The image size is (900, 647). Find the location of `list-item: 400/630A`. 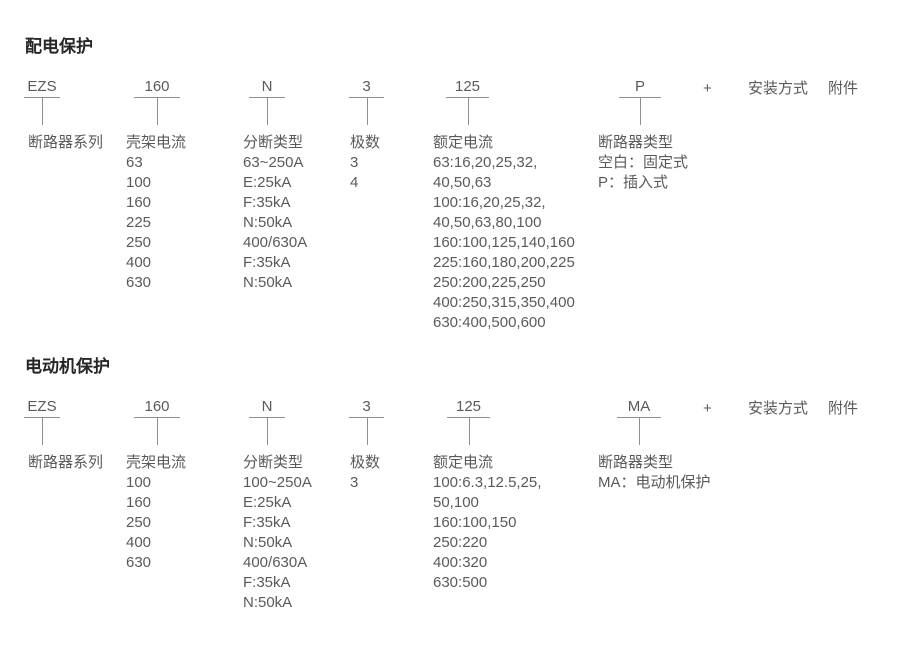

list-item: 400/630A is located at coordinates (275, 242).